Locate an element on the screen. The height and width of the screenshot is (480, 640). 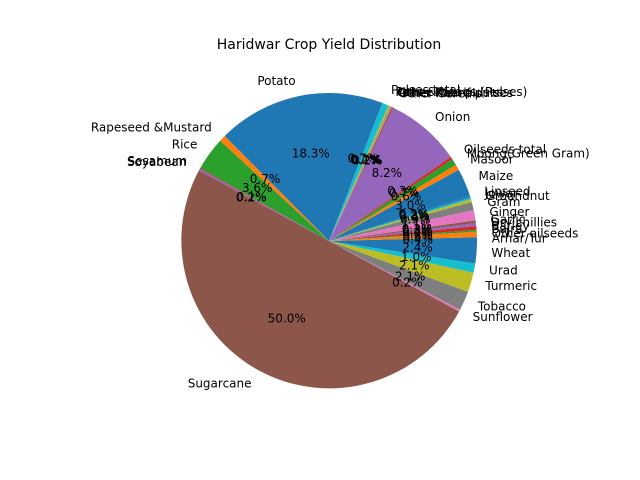
slice-label: Barley is located at coordinates (510, 226).